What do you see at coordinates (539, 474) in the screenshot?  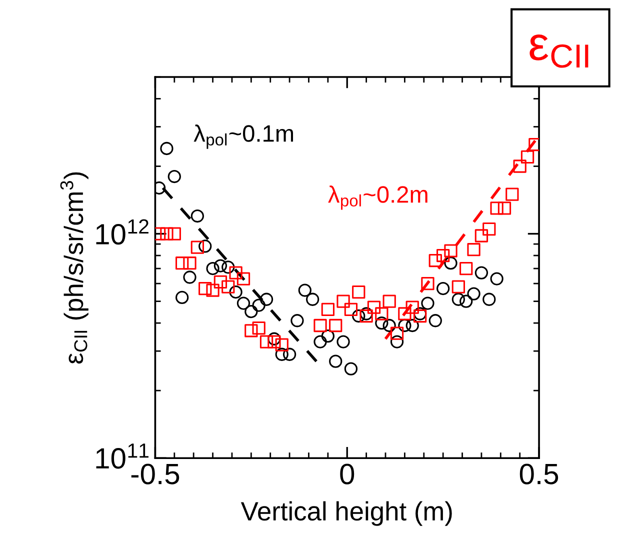 I see `x-tick-label: 0.5` at bounding box center [539, 474].